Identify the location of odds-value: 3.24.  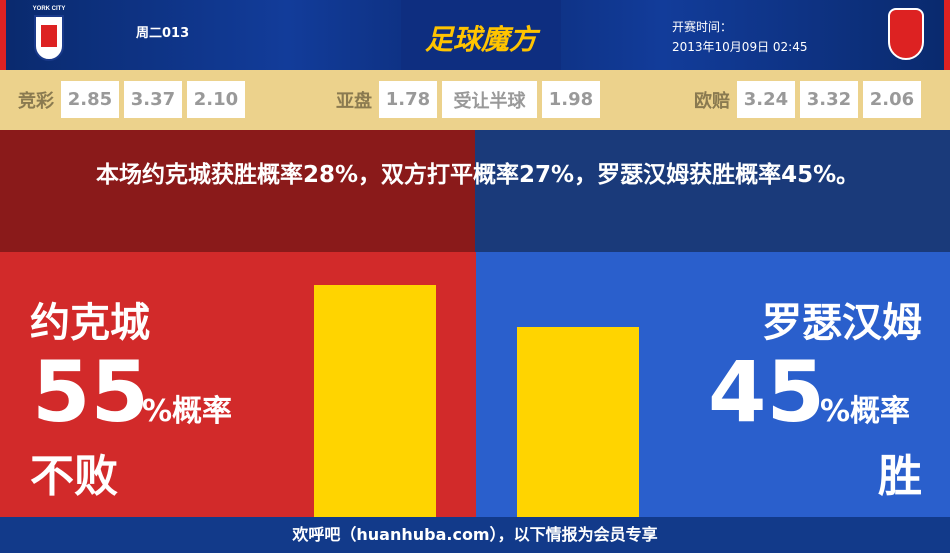
(766, 99).